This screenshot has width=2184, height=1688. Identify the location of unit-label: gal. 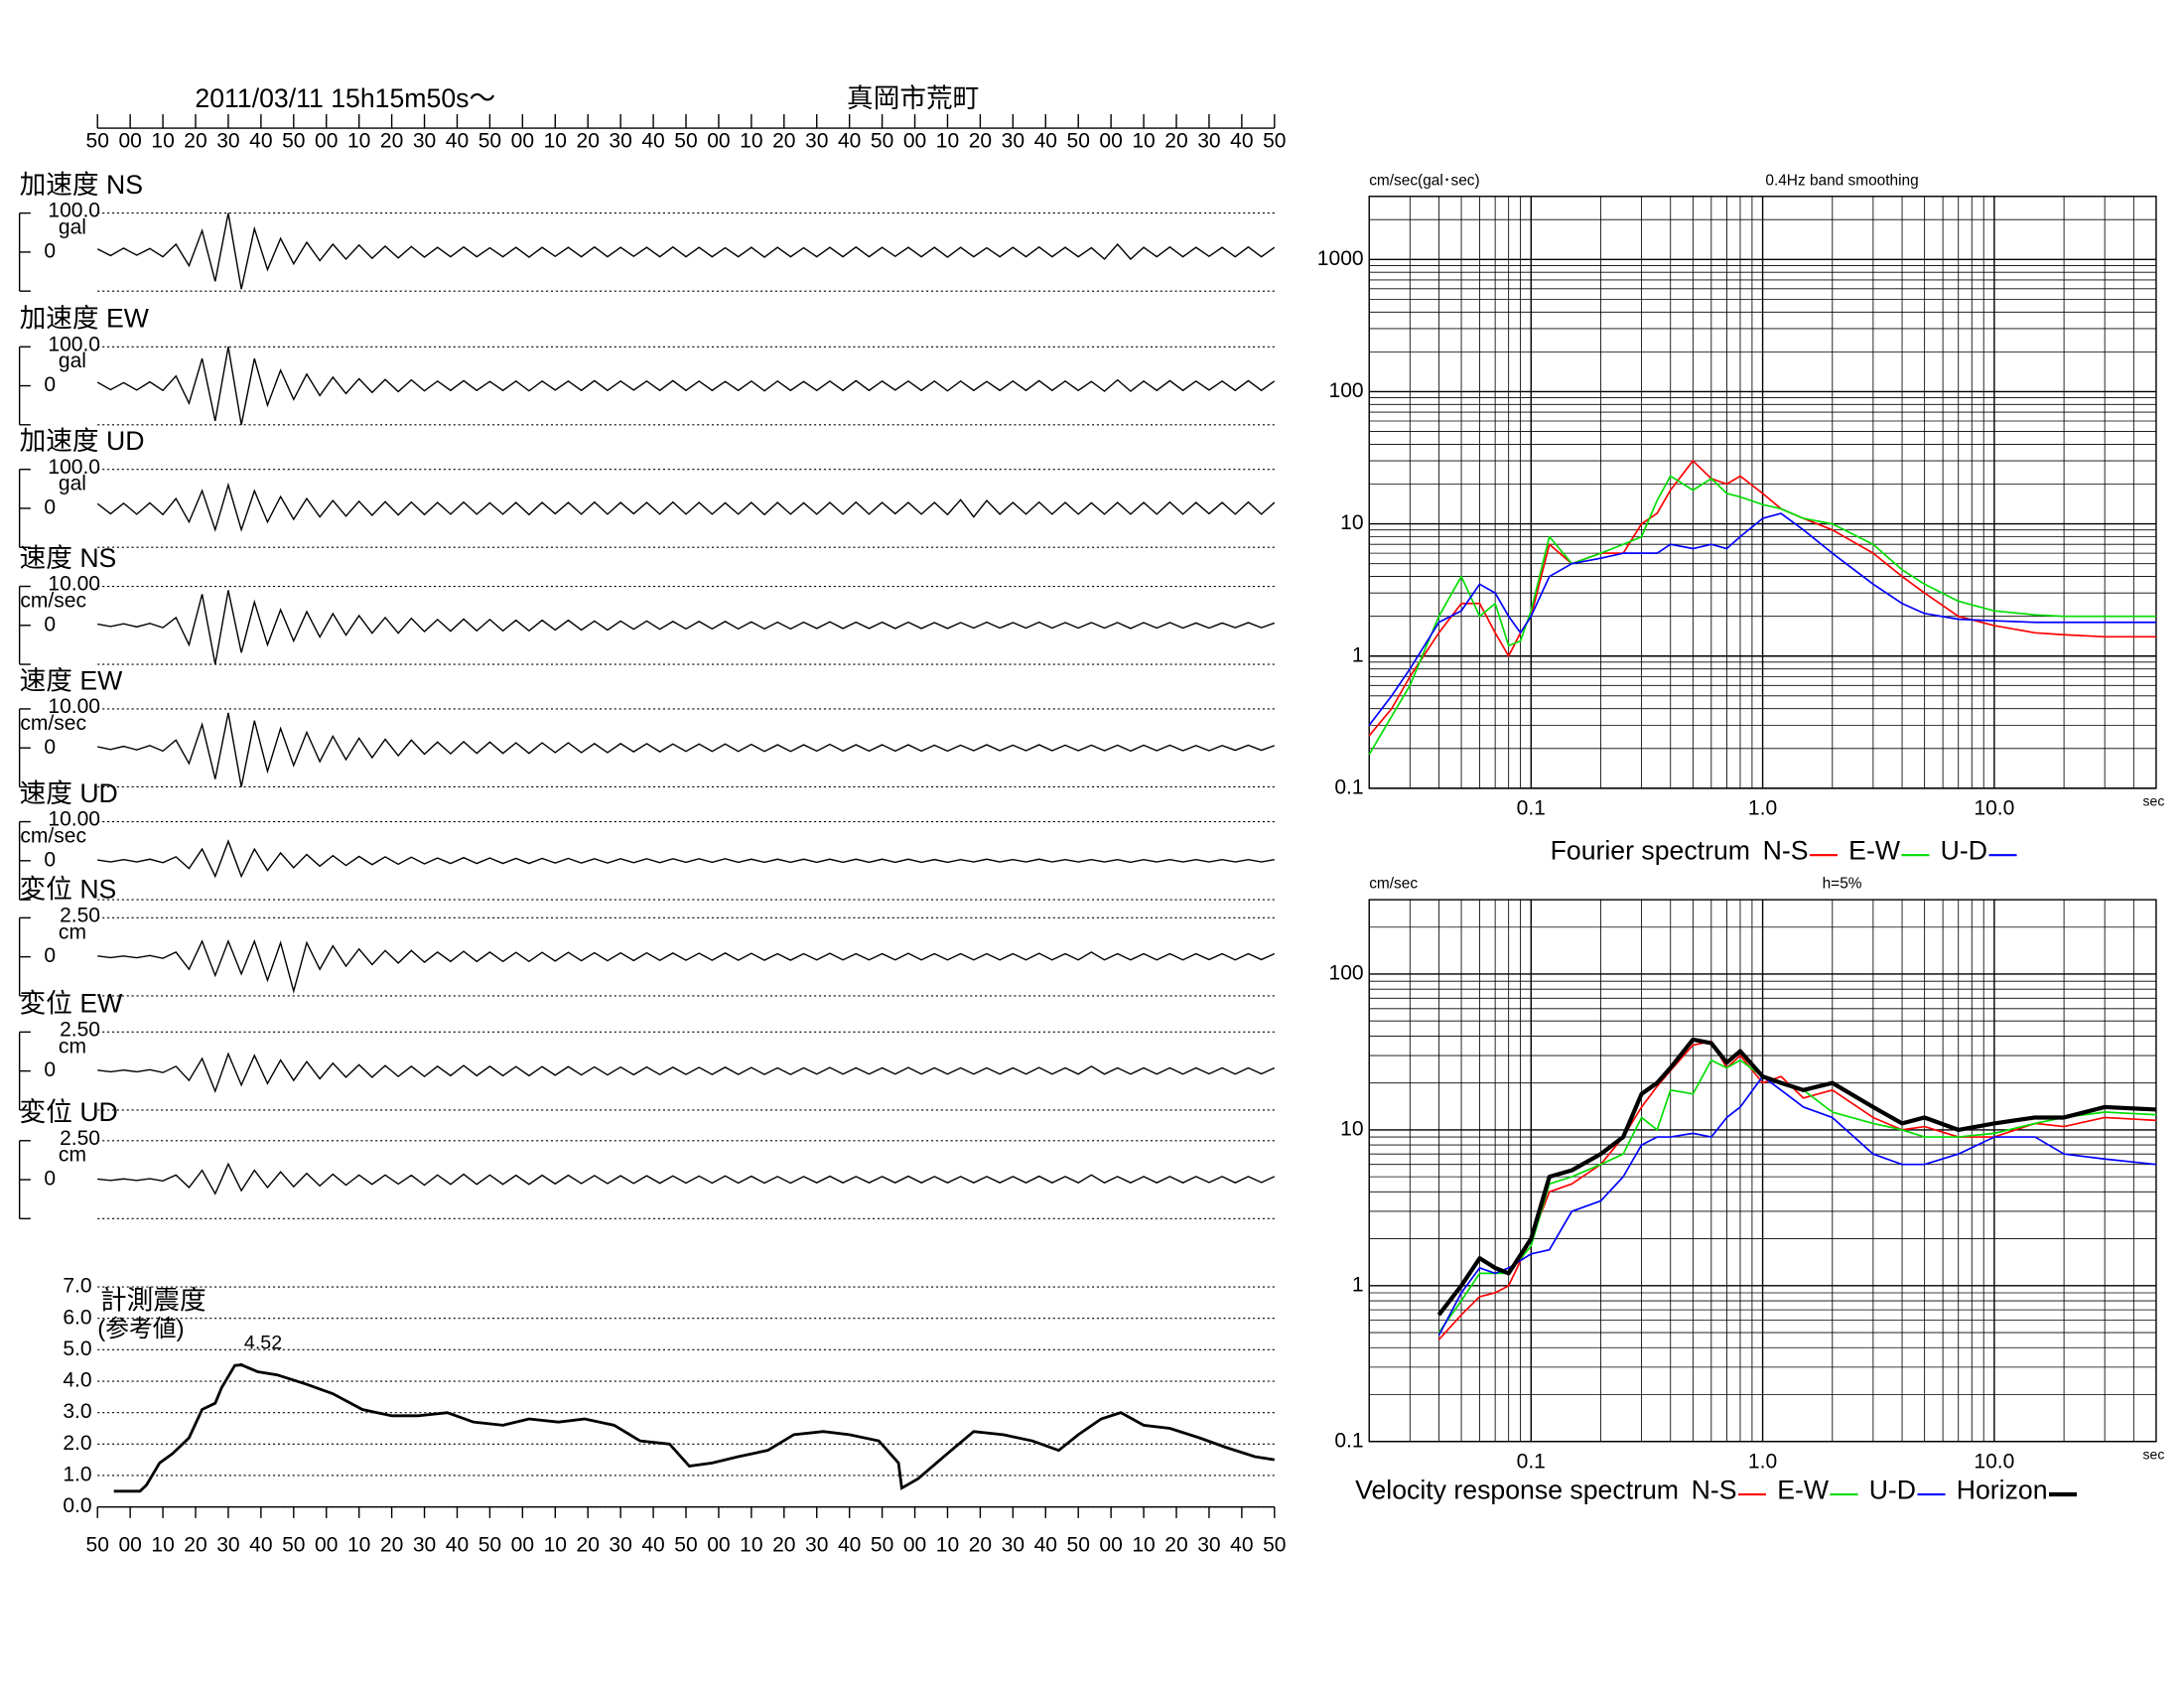
(72, 361).